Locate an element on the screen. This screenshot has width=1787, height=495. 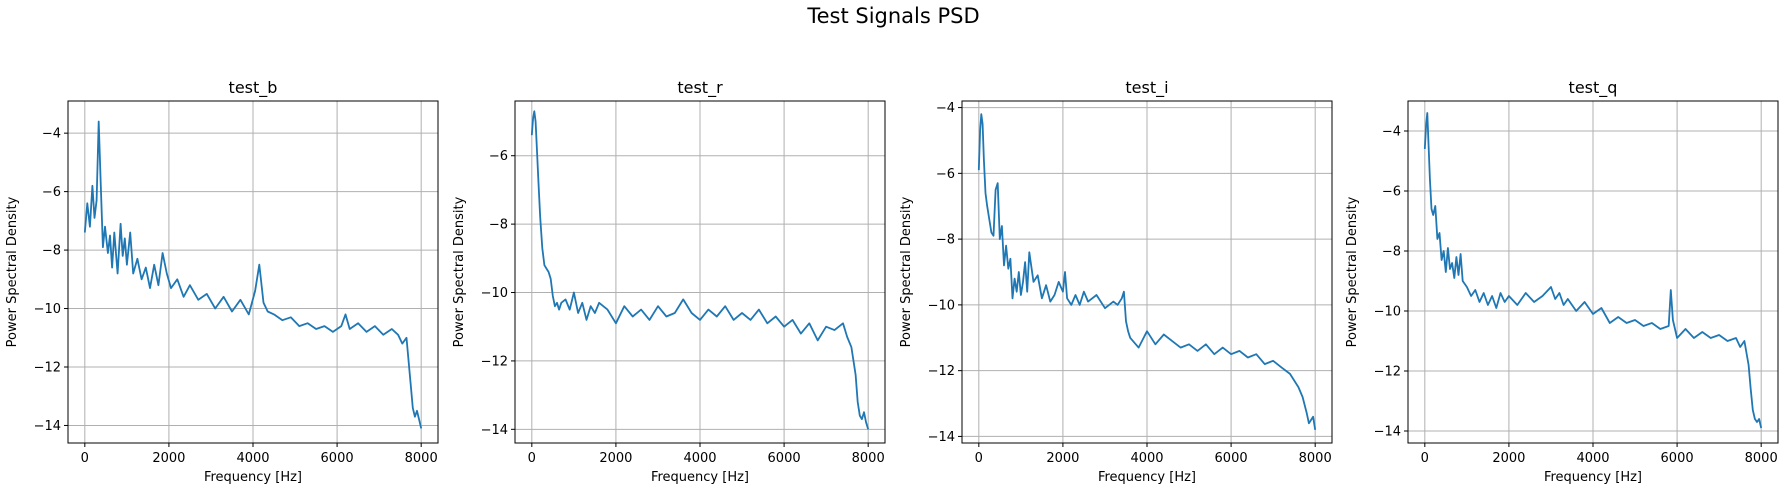
panel-title: test_q is located at coordinates (1593, 88).